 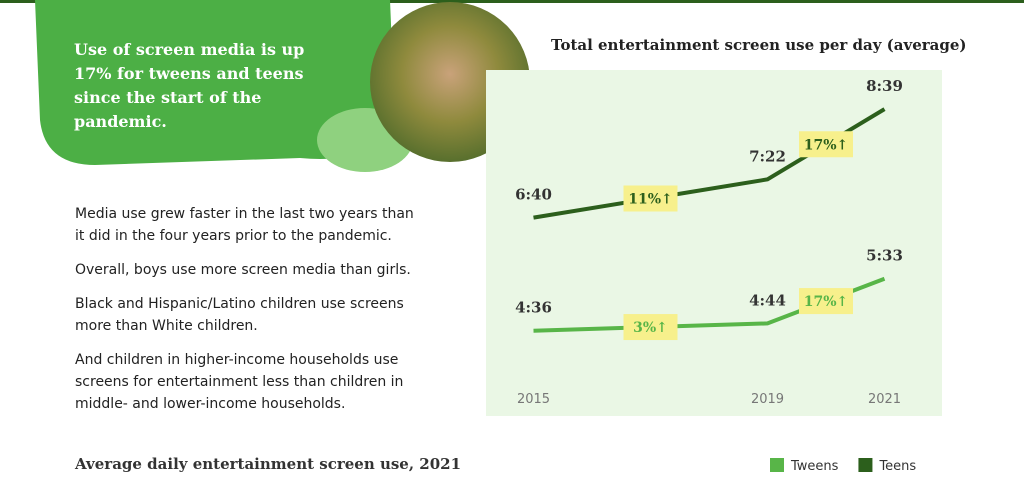 What do you see at coordinates (533, 308) in the screenshot?
I see `value-label: 4:36` at bounding box center [533, 308].